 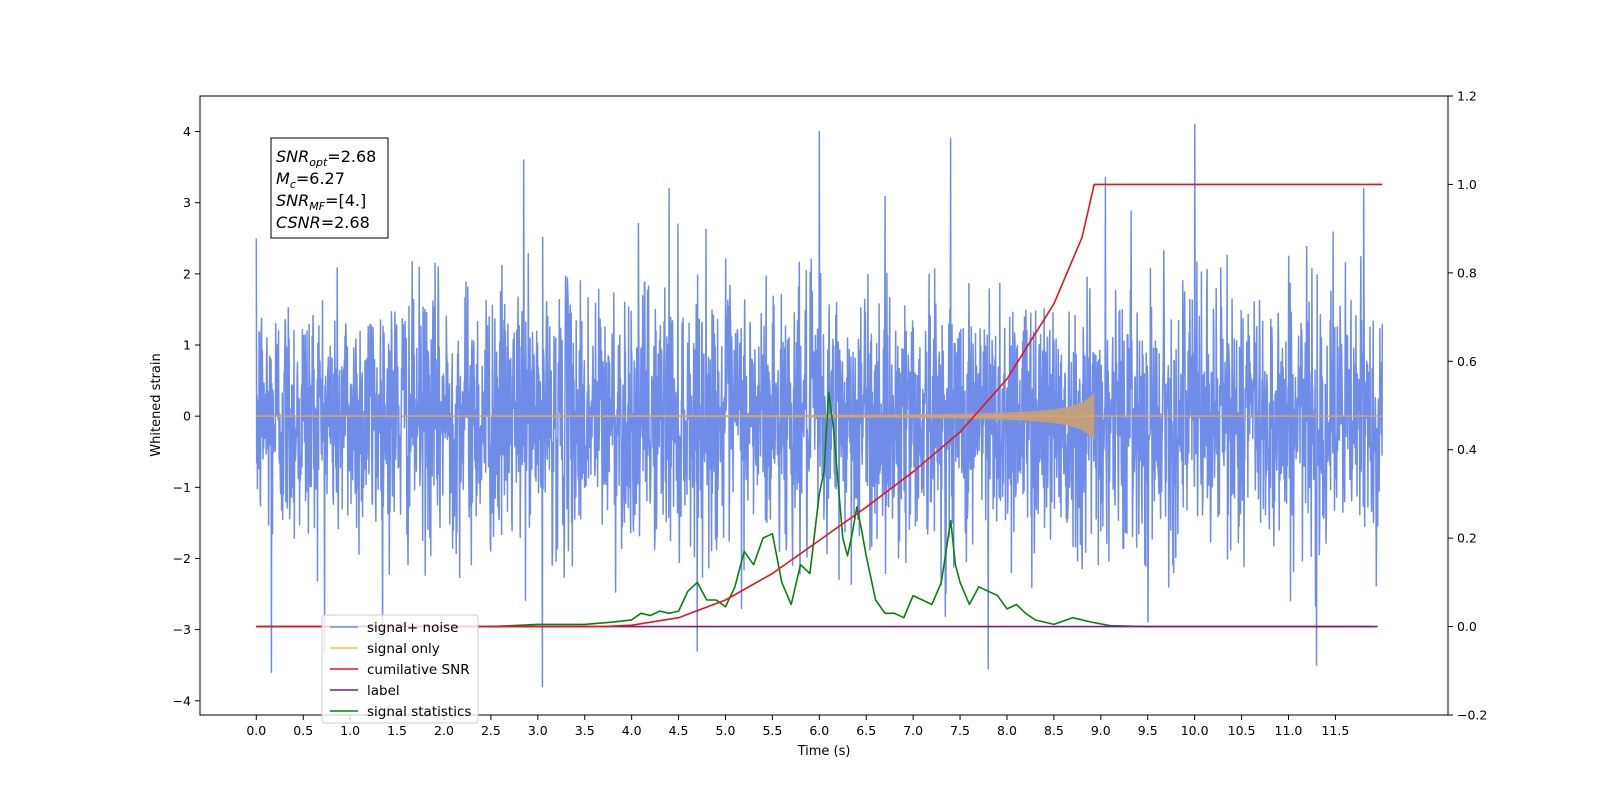 What do you see at coordinates (182, 629) in the screenshot?
I see `y-tick-label-left: −3` at bounding box center [182, 629].